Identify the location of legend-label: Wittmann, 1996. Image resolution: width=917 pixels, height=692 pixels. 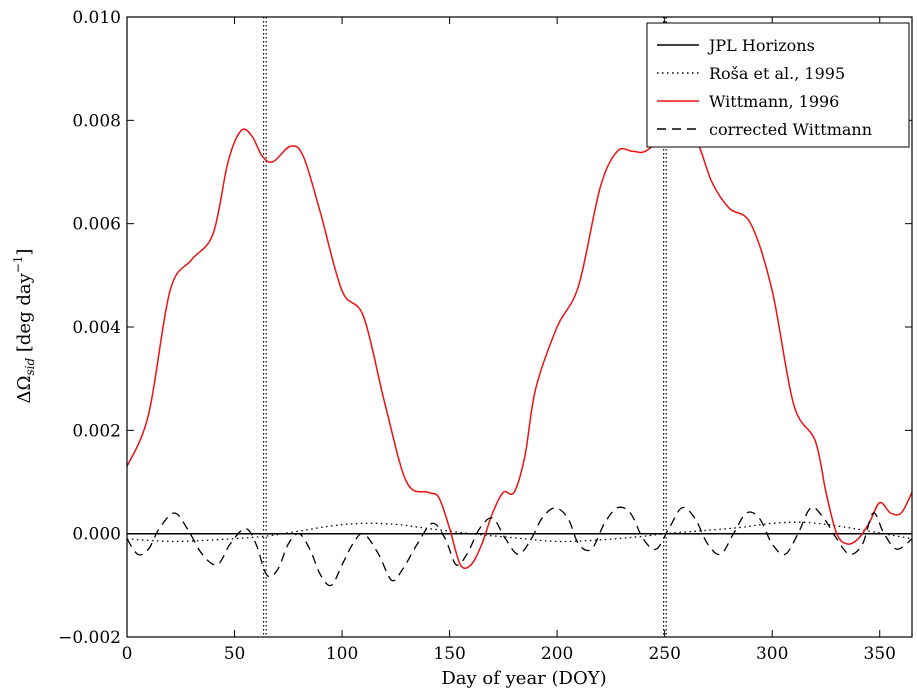
(774, 101).